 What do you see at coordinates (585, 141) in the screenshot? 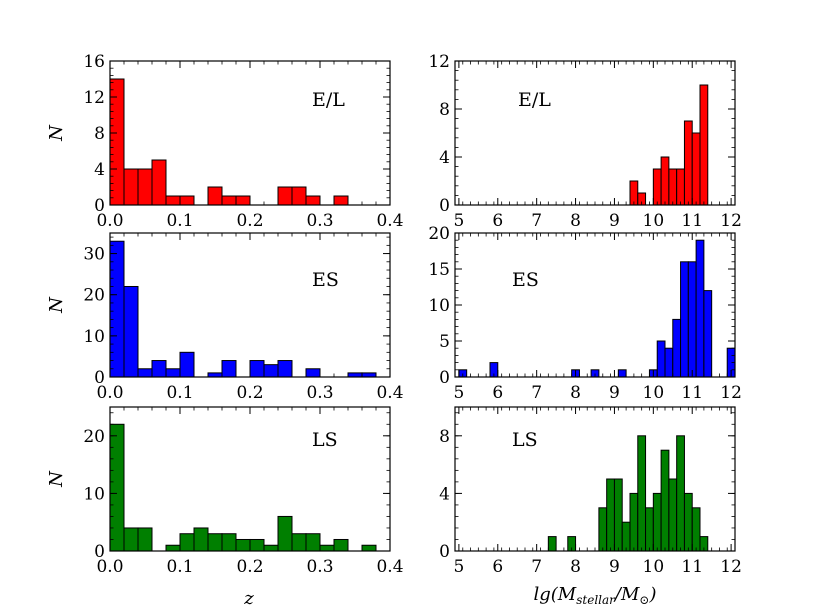
I see `panel-el-mass: 5 6 7 8 9 10 11 12 0 4 8 12 E/L` at bounding box center [585, 141].